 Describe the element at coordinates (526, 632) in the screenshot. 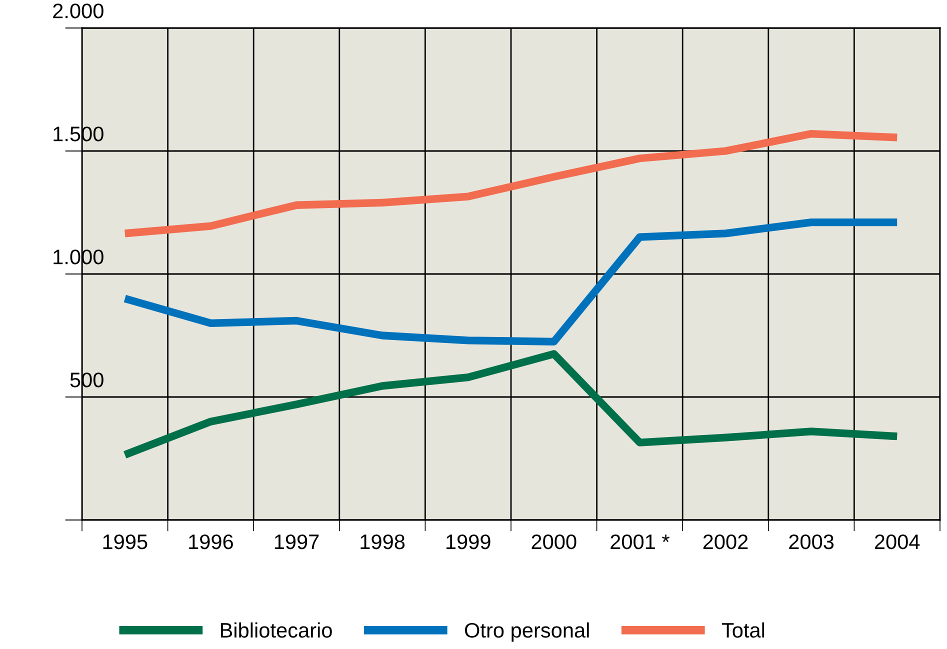

I see `legend-label: Otro personal` at that location.